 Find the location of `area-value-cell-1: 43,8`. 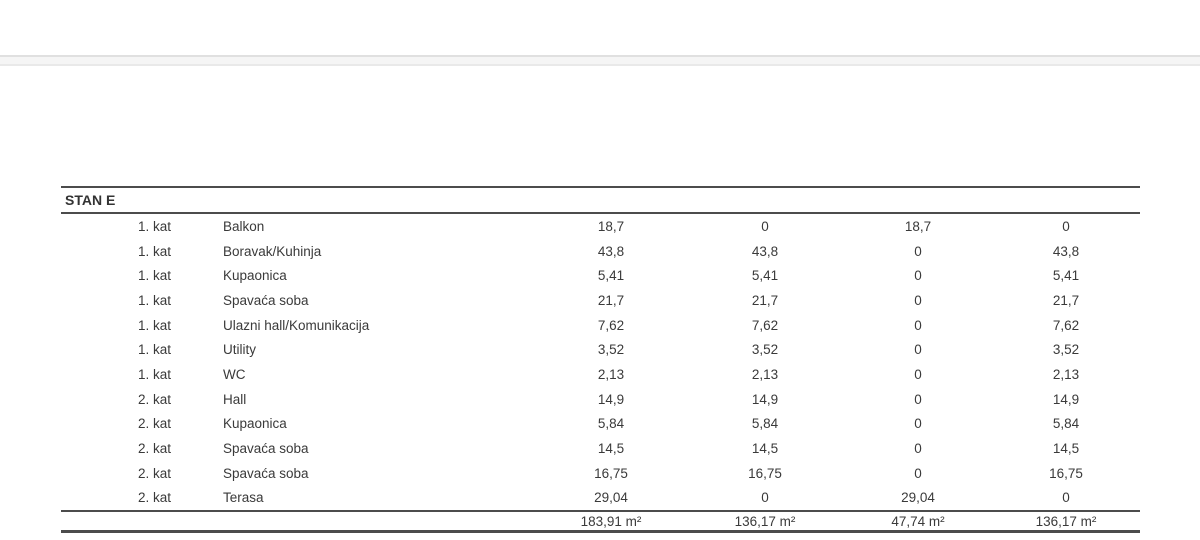

area-value-cell-1: 43,8 is located at coordinates (611, 251).